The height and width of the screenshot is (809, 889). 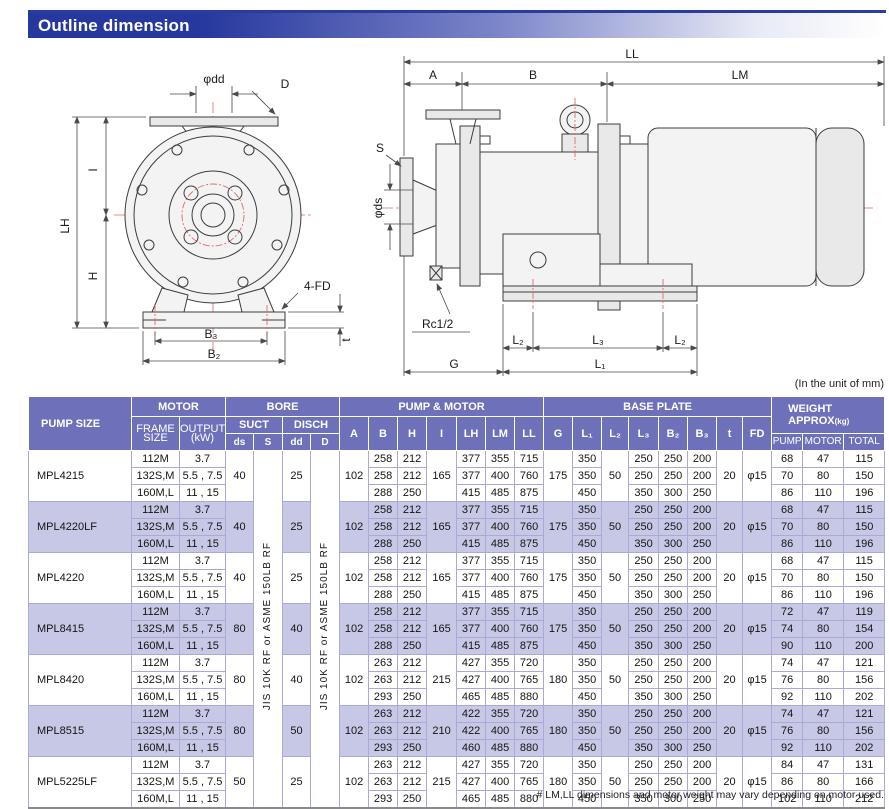 What do you see at coordinates (500, 680) in the screenshot?
I see `lm-cell: 400` at bounding box center [500, 680].